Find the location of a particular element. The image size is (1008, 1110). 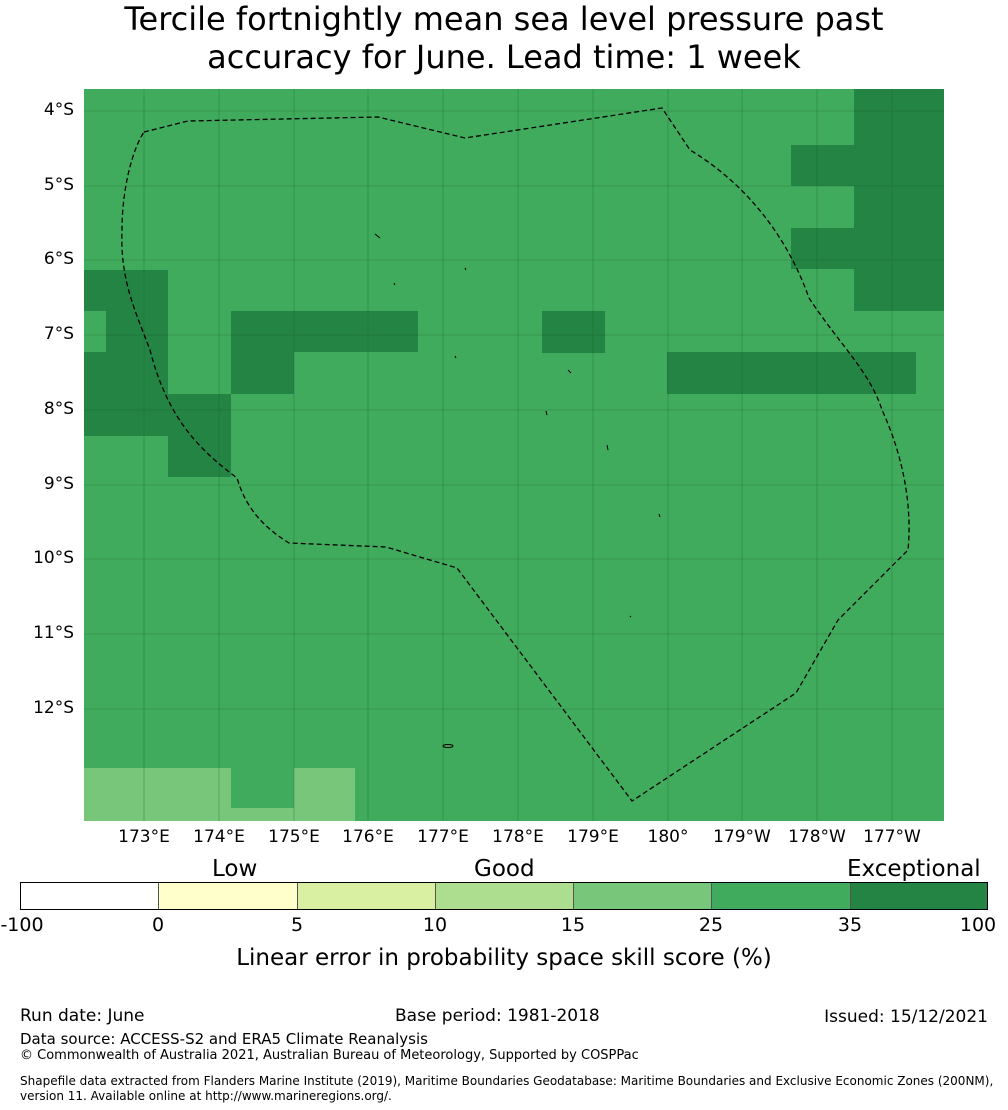

colorbar-tick-label: 15 is located at coordinates (573, 925).